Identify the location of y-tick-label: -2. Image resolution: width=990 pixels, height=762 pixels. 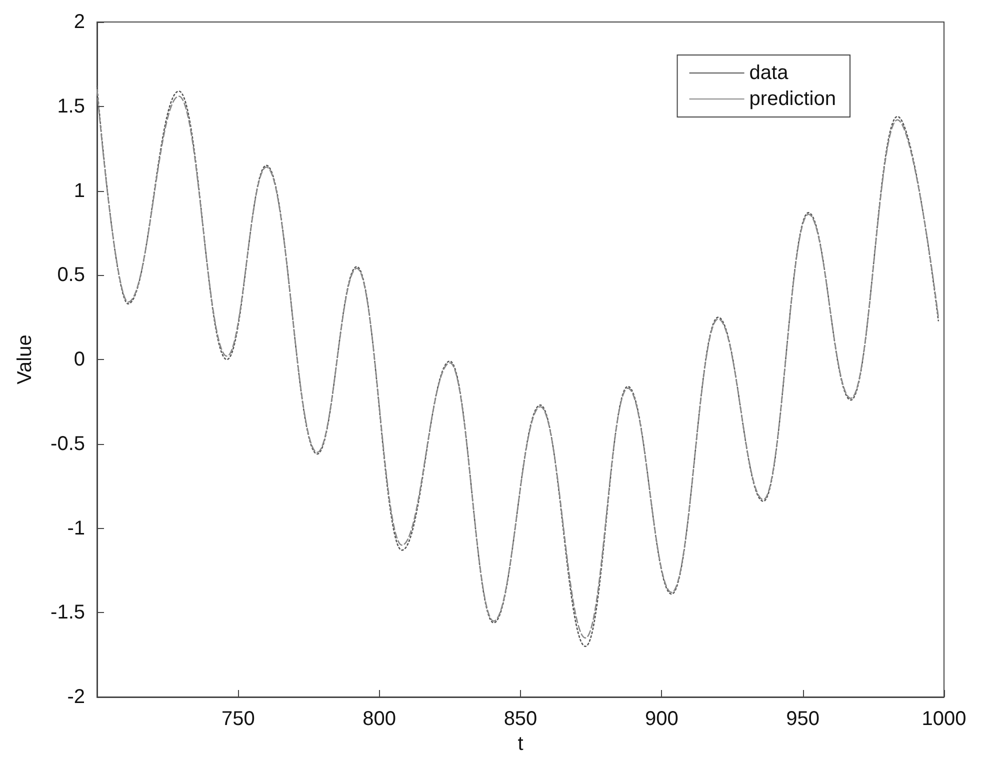
(76, 697).